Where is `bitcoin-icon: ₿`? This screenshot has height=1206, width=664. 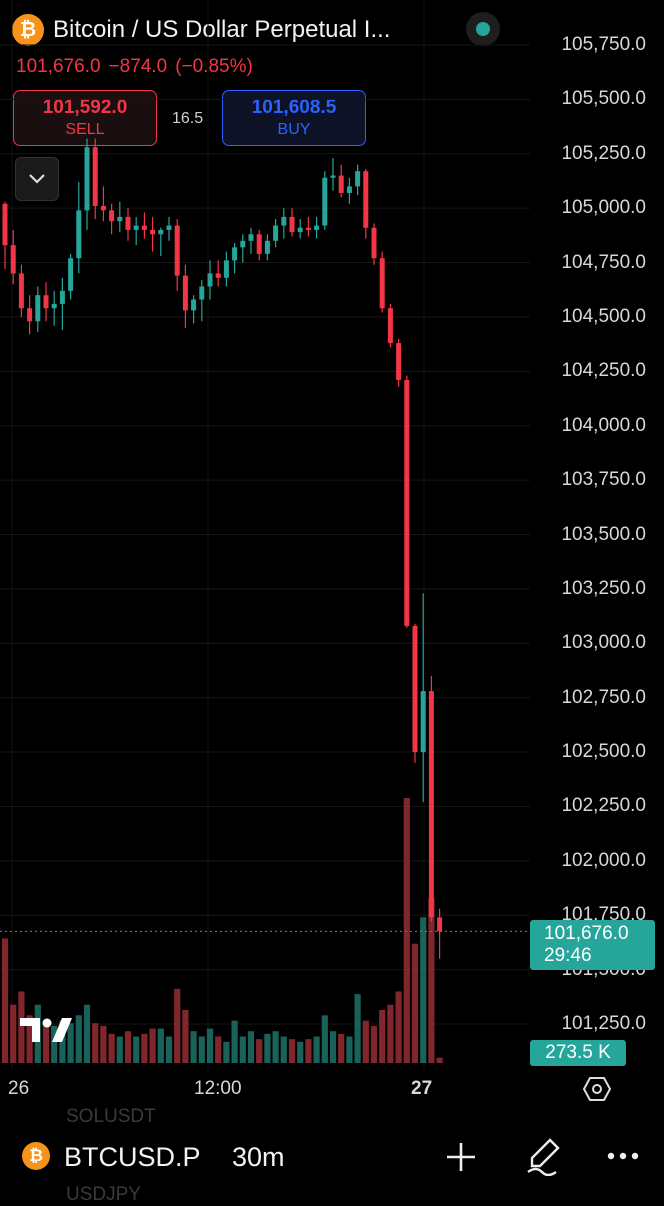 bitcoin-icon: ₿ is located at coordinates (36, 1156).